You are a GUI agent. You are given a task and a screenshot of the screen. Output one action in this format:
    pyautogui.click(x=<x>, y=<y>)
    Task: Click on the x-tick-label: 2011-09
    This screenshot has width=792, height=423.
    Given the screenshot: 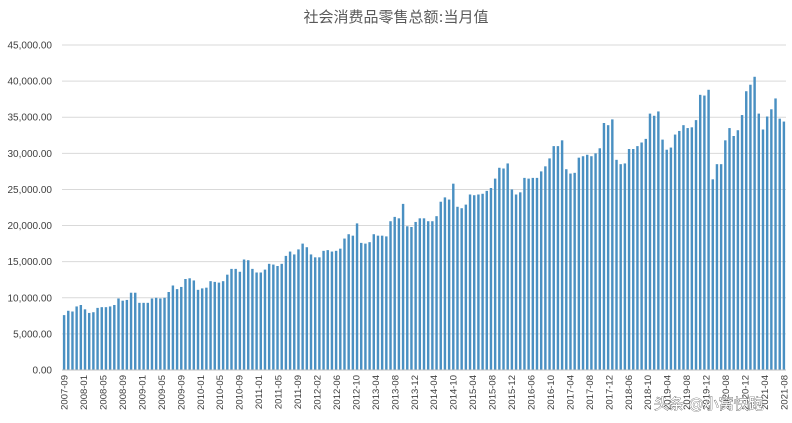 What is the action you would take?
    pyautogui.click(x=298, y=392)
    